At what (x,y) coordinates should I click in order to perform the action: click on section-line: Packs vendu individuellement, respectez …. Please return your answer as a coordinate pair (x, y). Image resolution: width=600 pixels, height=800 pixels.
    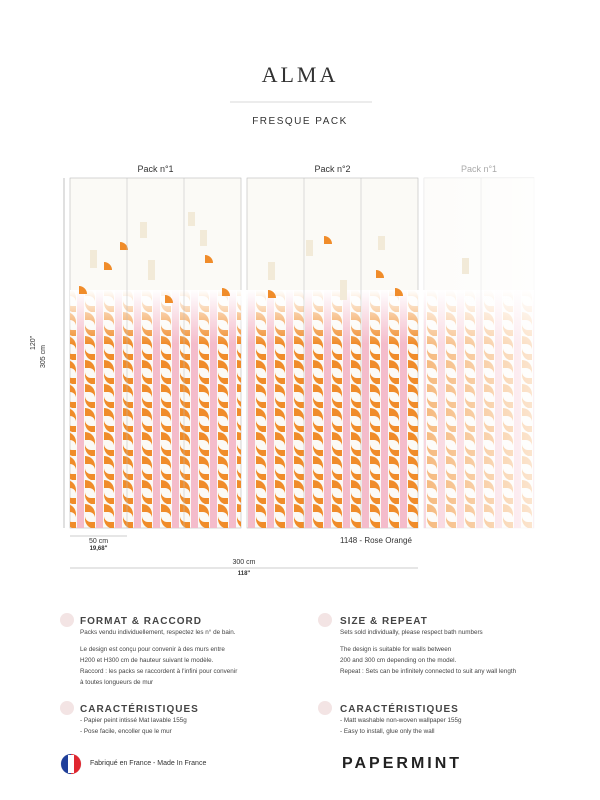
    Looking at the image, I should click on (158, 632).